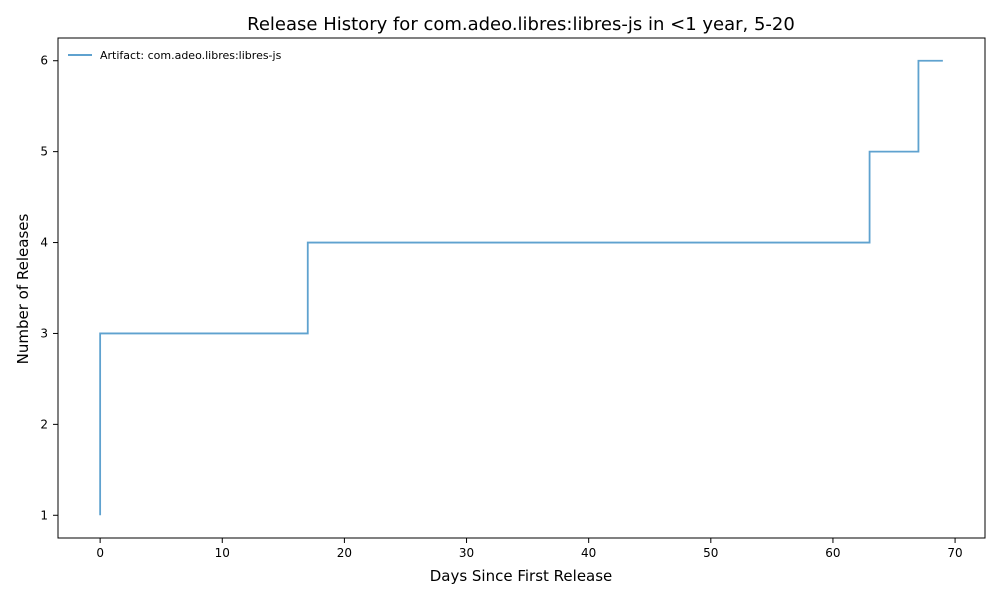 The image size is (1000, 600). Describe the element at coordinates (44, 515) in the screenshot. I see `y-tick-label: 1` at that location.